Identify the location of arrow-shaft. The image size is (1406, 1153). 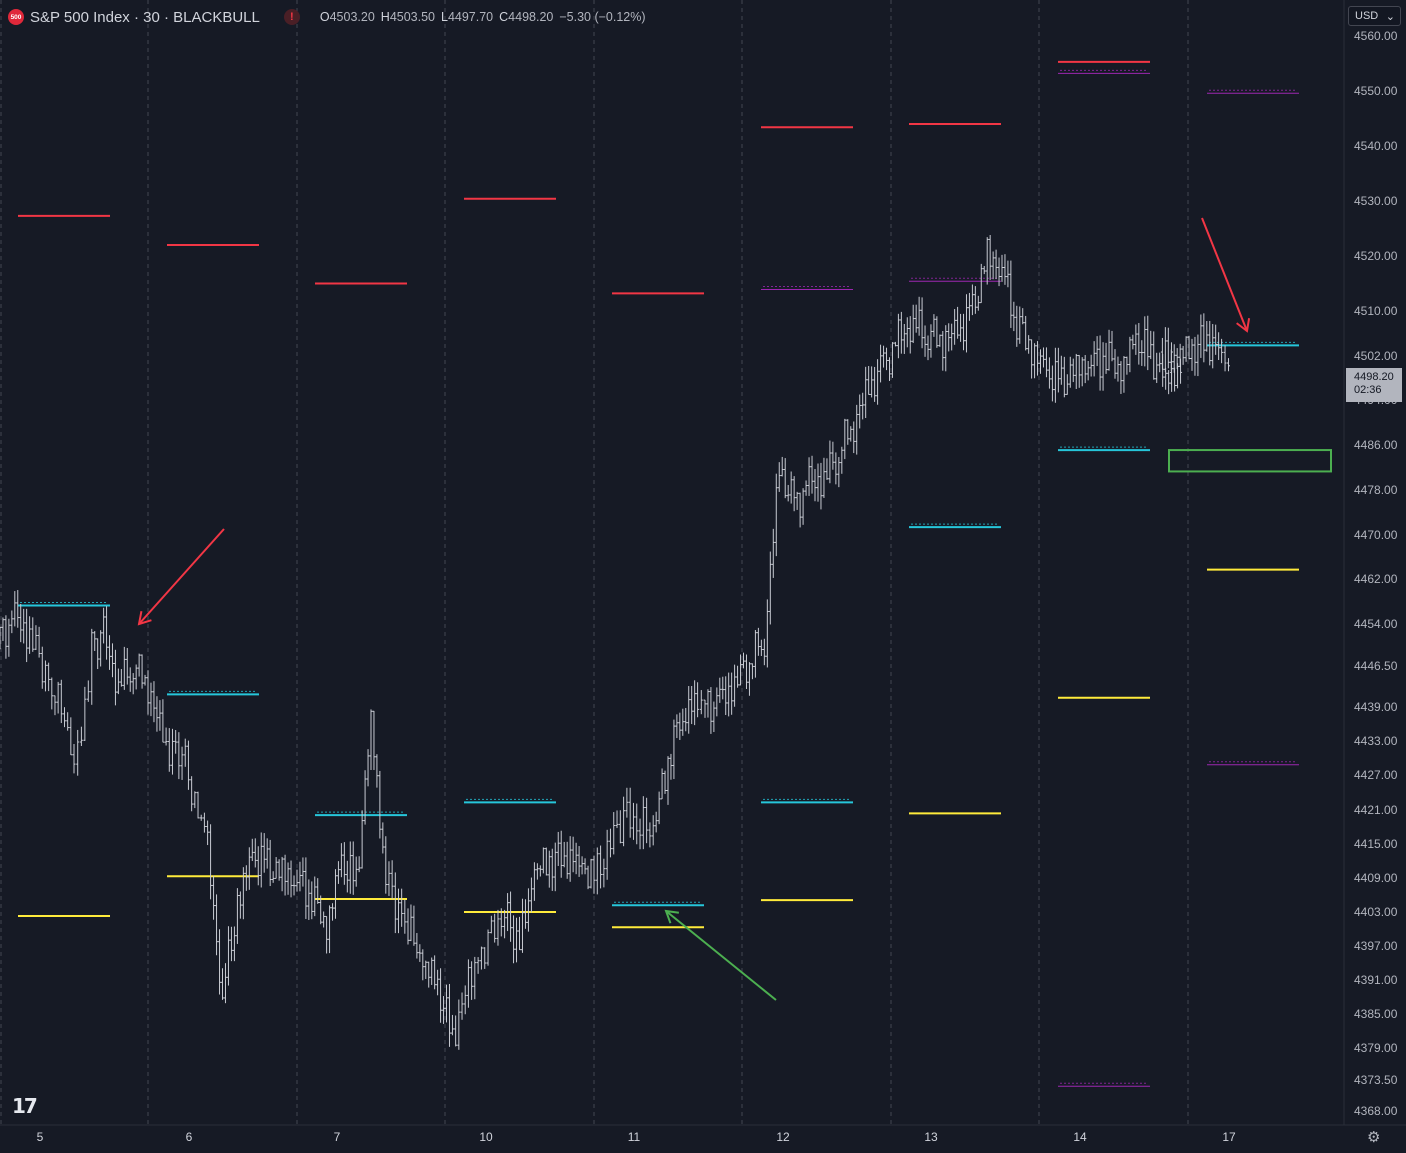
(721, 955).